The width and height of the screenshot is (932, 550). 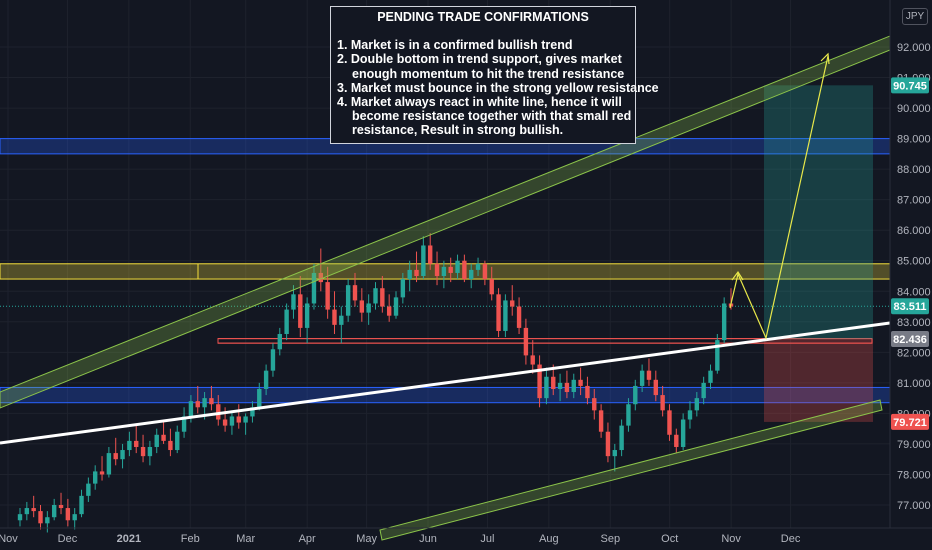 I want to click on price-tick-label: 89.000, so click(x=914, y=140).